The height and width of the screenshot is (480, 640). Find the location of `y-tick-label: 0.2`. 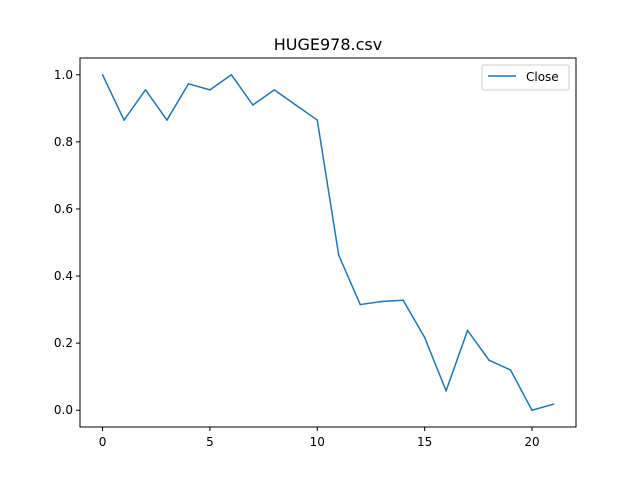

y-tick-label: 0.2 is located at coordinates (63, 343).